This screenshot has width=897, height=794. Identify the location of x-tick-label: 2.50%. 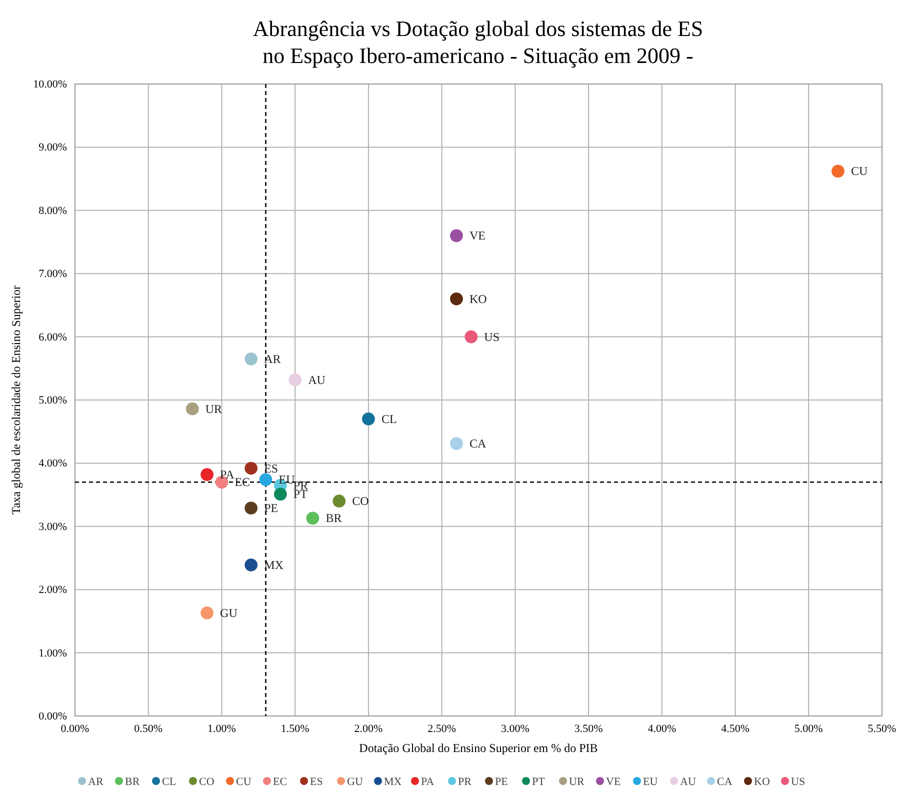
(442, 728).